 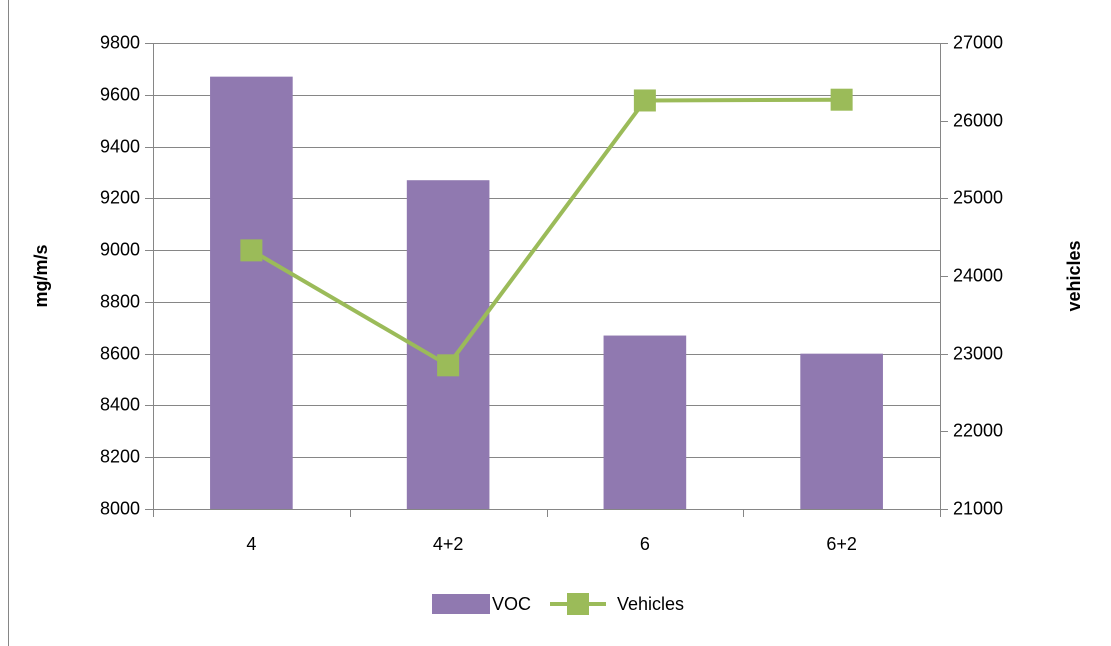 I want to click on y2-tick-label: 26000, so click(x=978, y=120).